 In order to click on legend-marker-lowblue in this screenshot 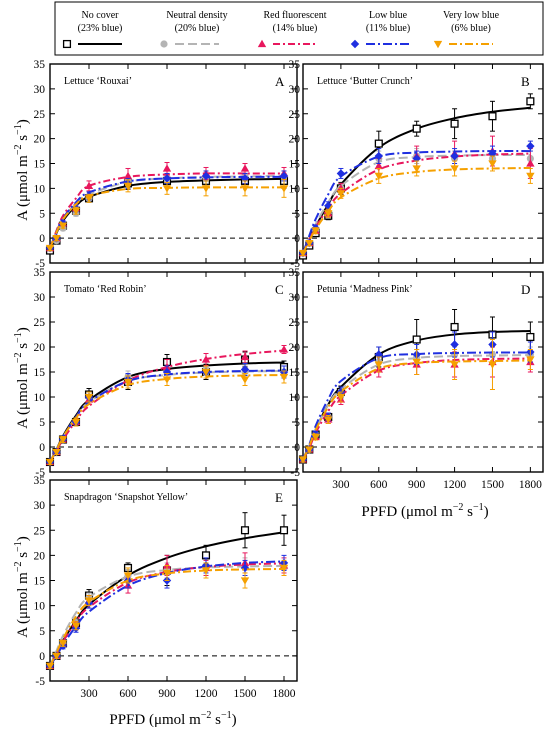, I will do `click(355, 44)`.